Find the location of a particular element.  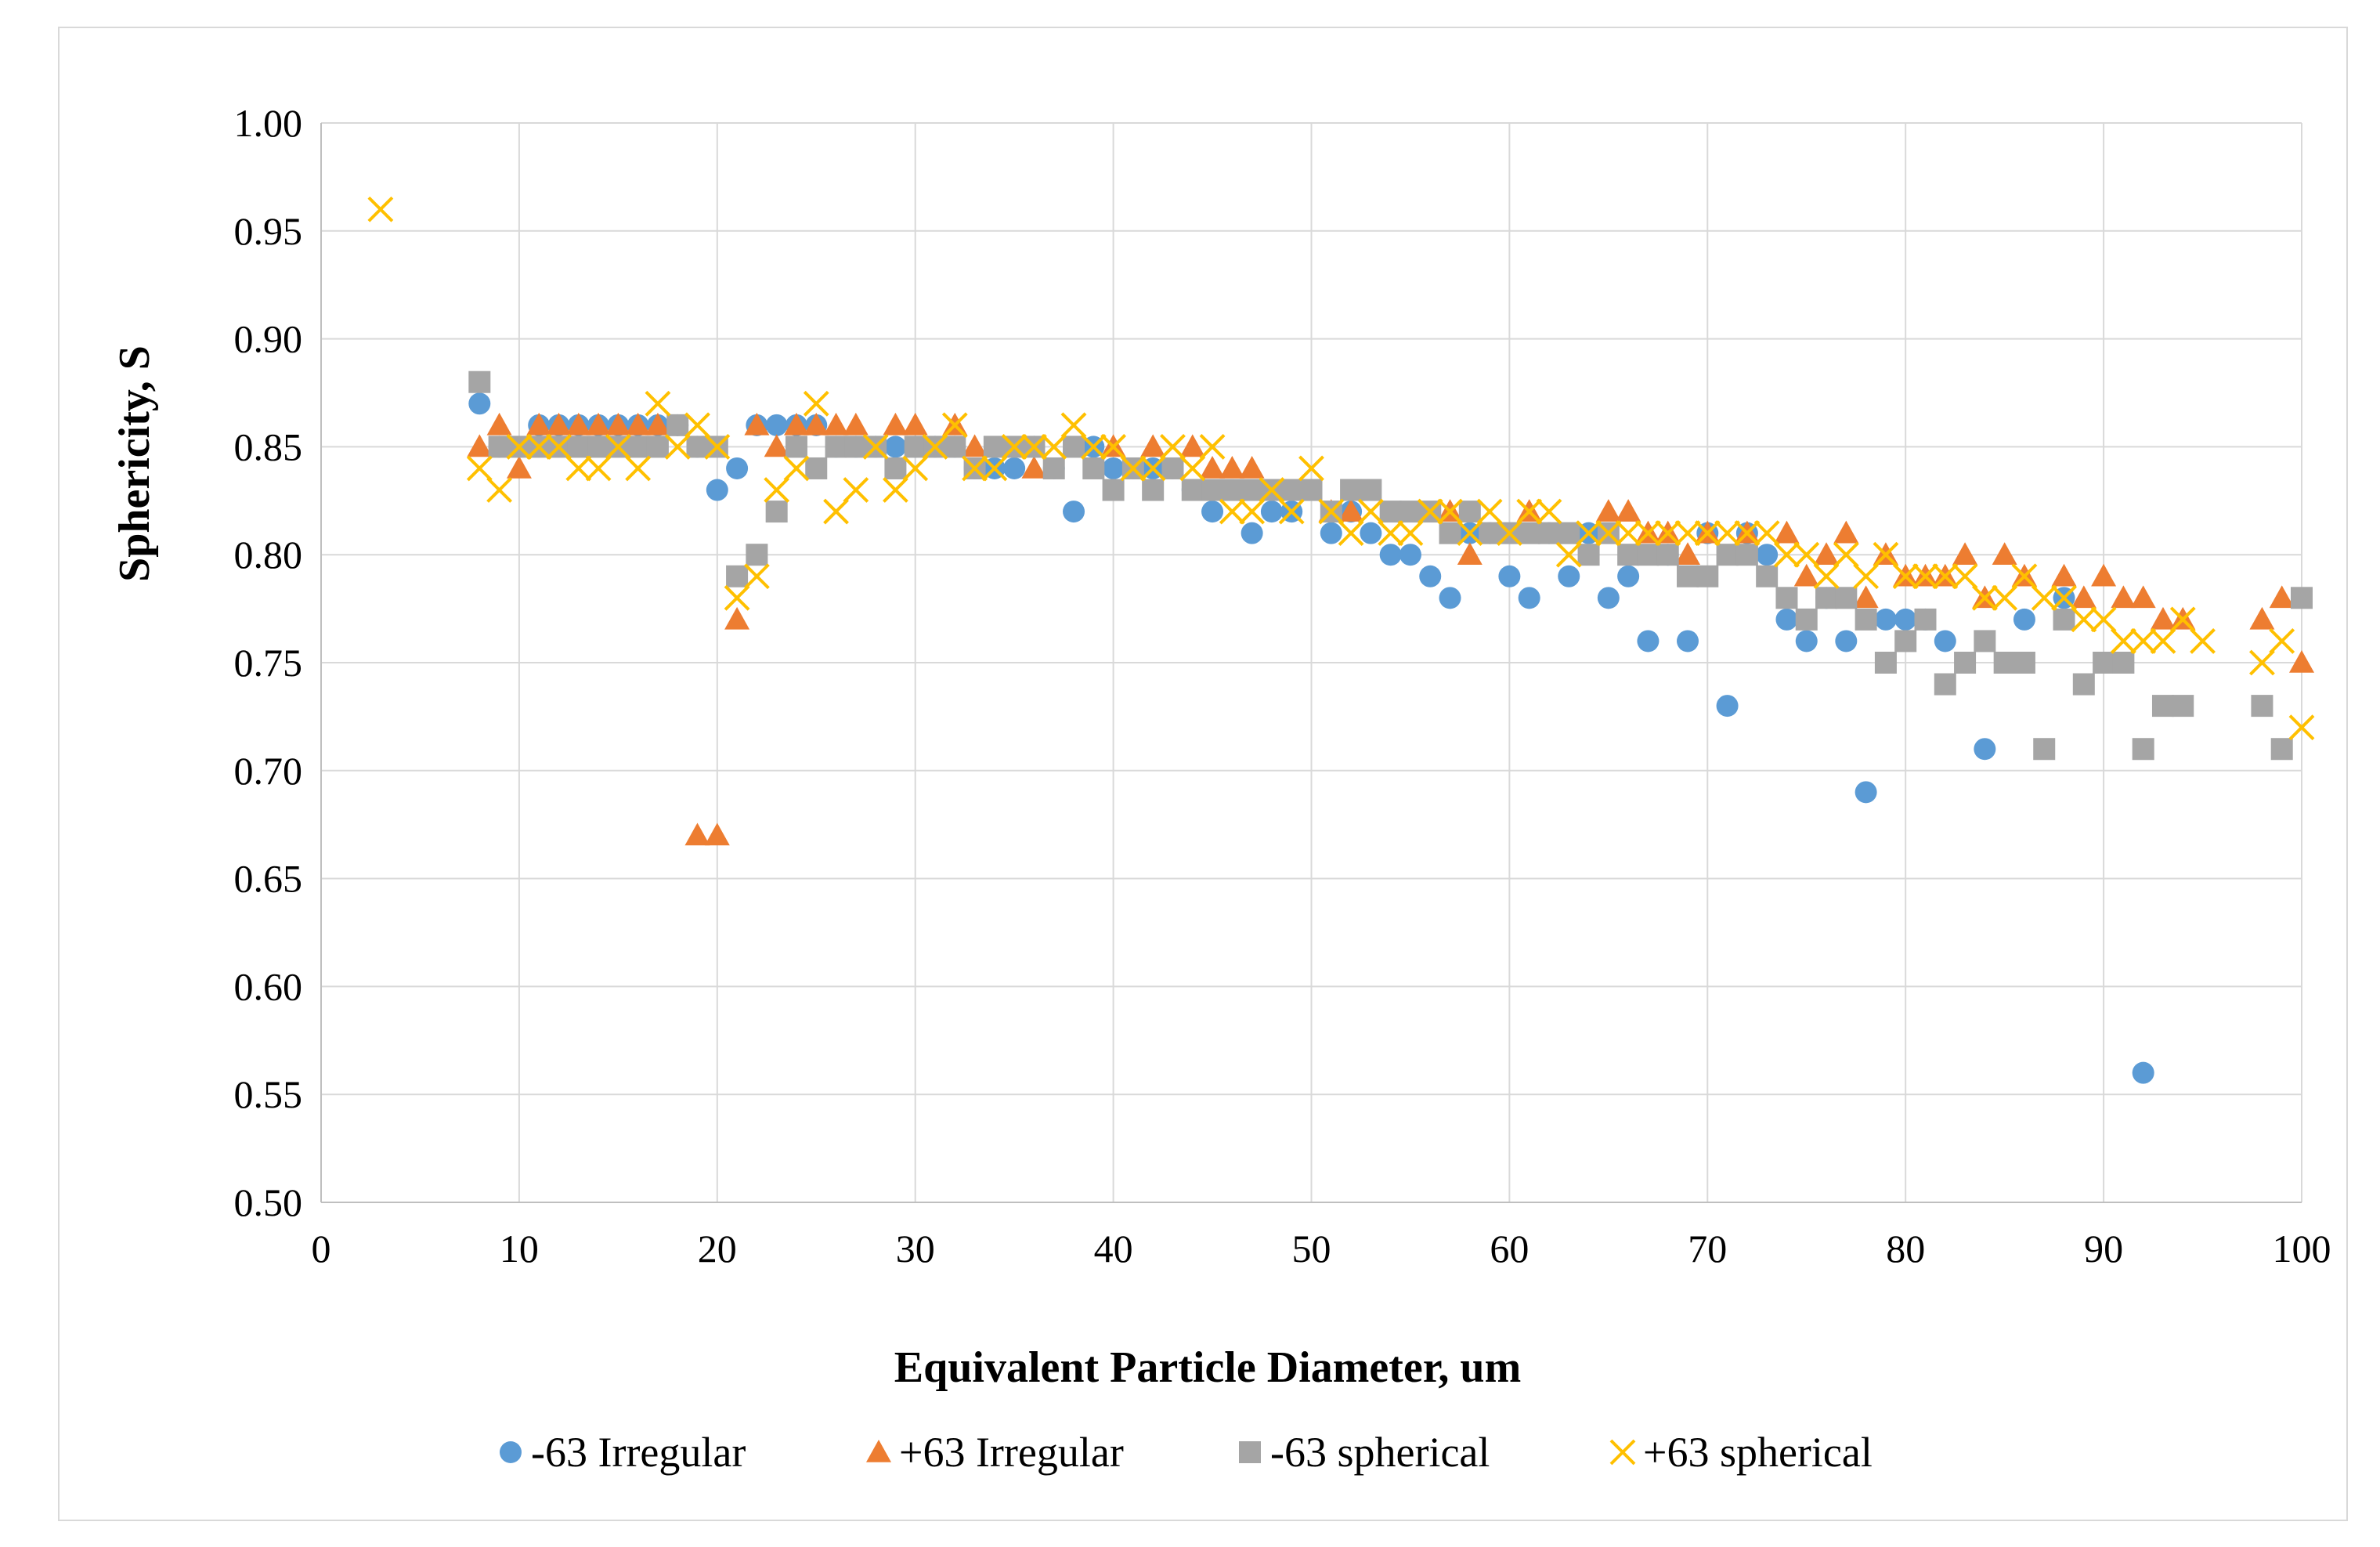

y-tick-label: 0.55 is located at coordinates (268, 1094).